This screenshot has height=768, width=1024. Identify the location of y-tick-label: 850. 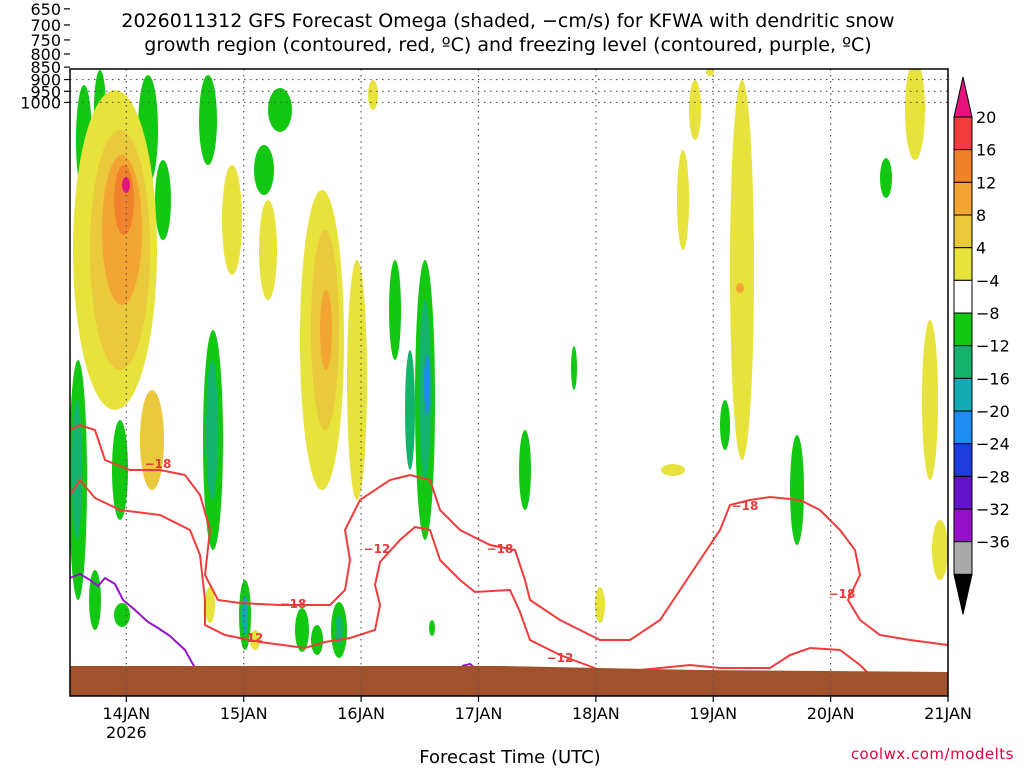
(45, 67).